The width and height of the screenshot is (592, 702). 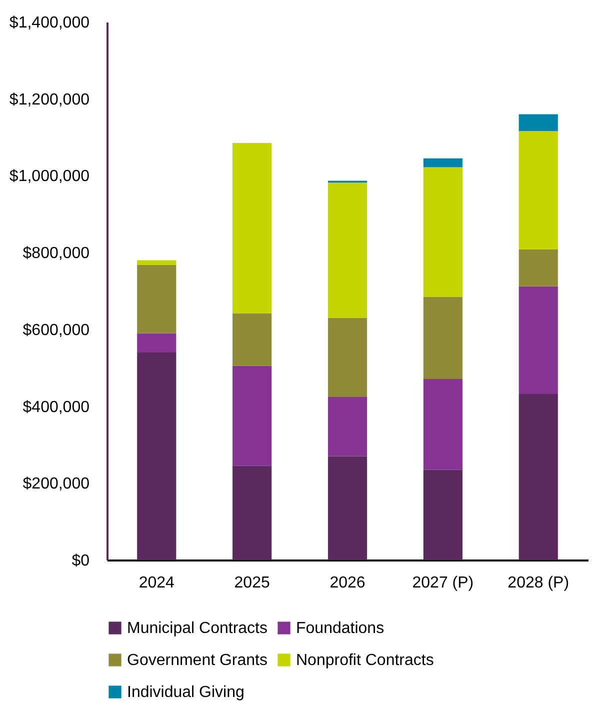 I want to click on y-tick-label: $0, so click(x=81, y=561).